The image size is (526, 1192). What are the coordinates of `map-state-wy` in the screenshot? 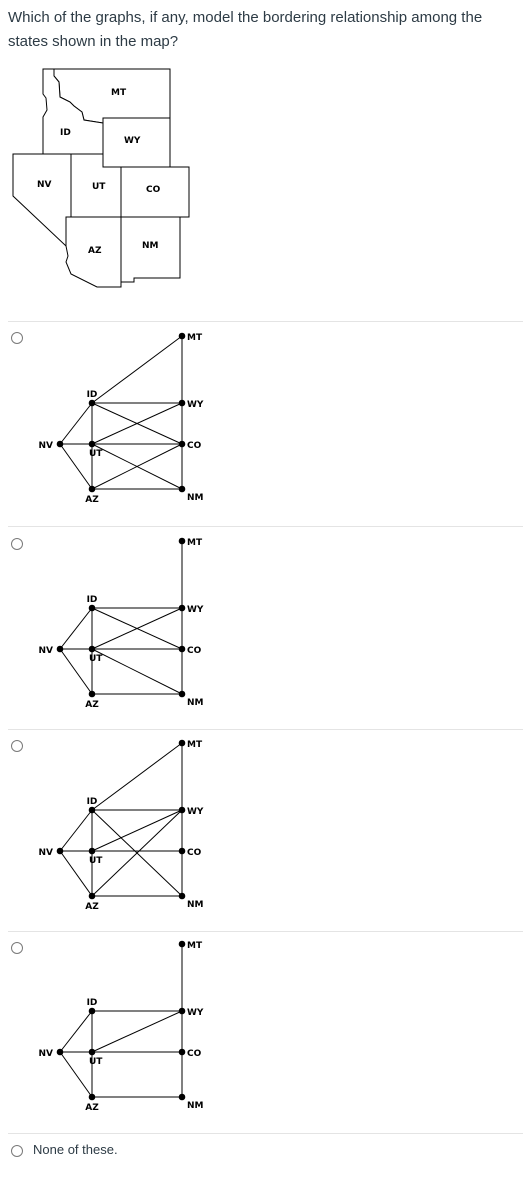 It's located at (136, 142).